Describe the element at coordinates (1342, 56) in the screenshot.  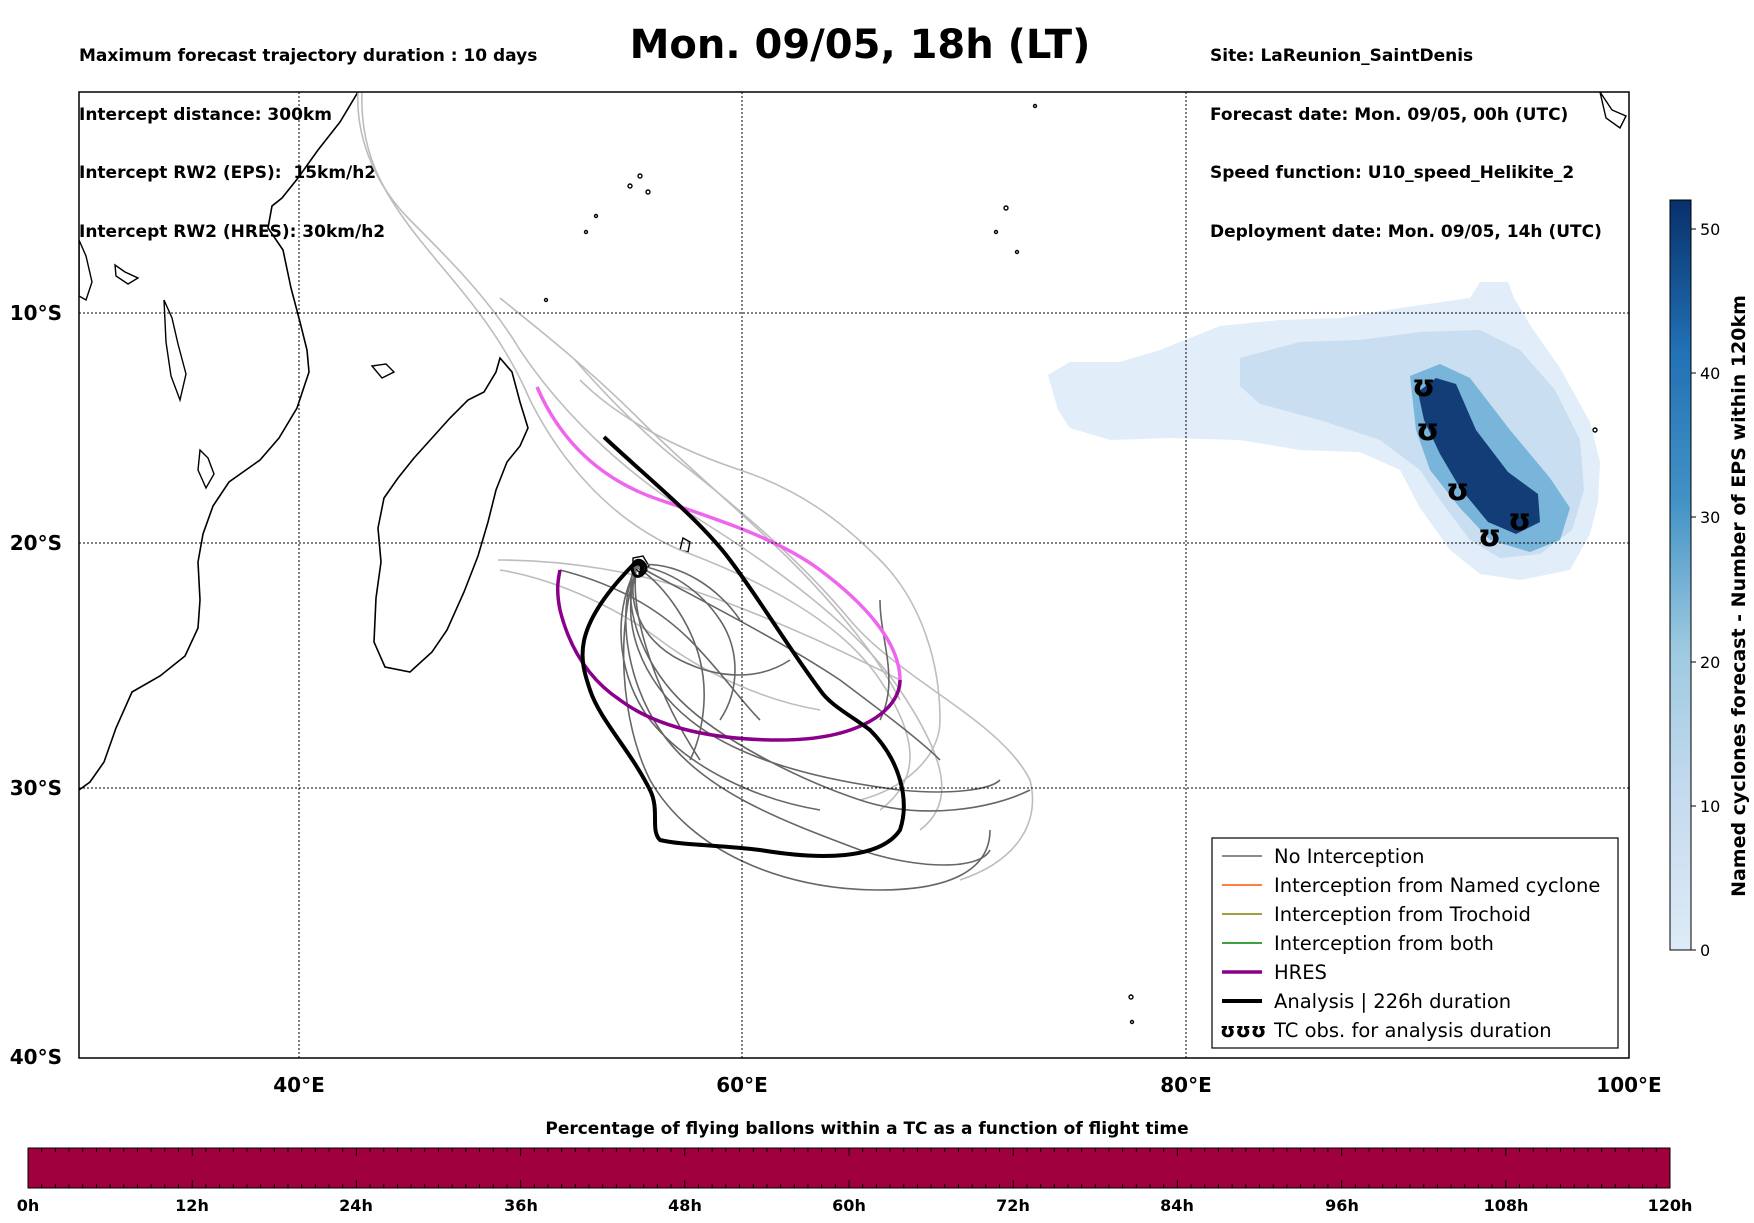
I see `header-right-line: Site: LaReunion_SaintDenis` at that location.